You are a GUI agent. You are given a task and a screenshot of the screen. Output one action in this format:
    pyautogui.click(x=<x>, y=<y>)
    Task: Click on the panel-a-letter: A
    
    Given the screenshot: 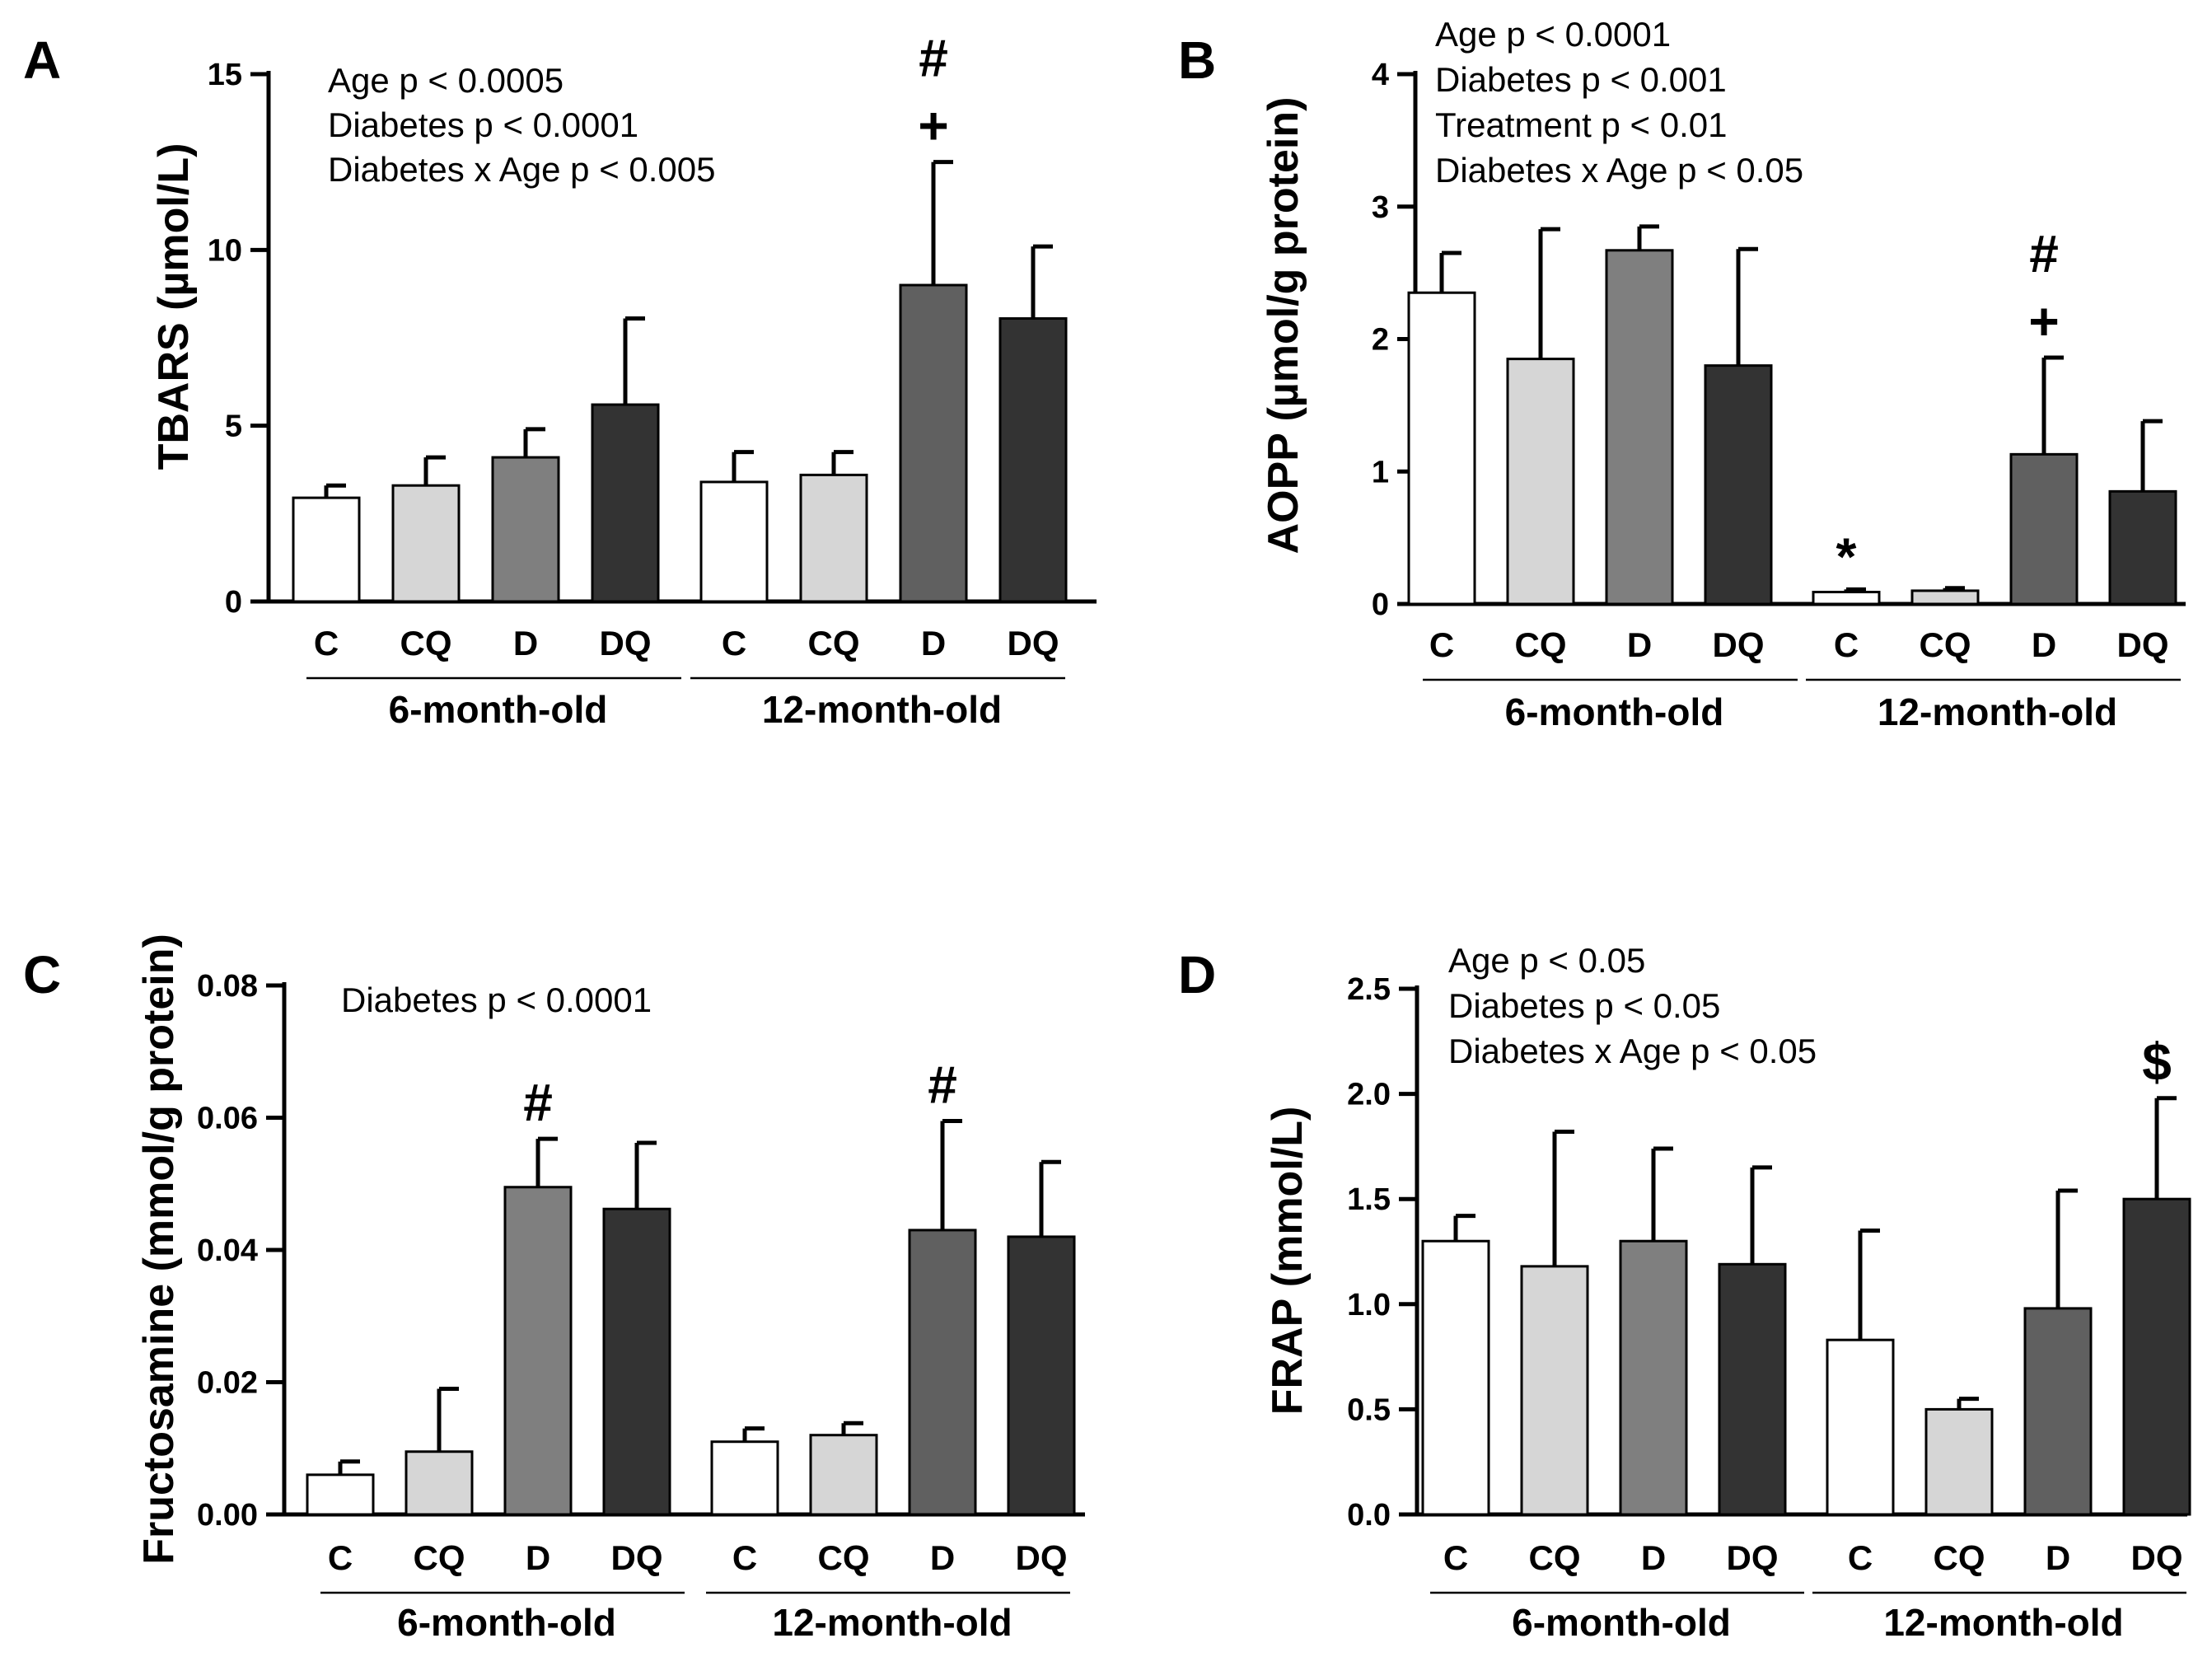 What is the action you would take?
    pyautogui.click(x=42, y=60)
    